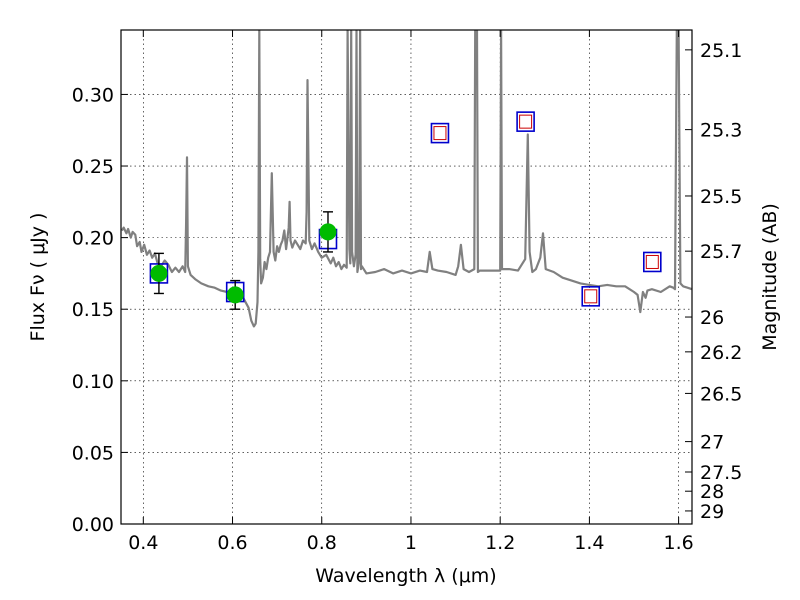 This screenshot has height=600, width=800. What do you see at coordinates (38, 277) in the screenshot?
I see `y-axis-title: Flux Fν ( μJy )` at bounding box center [38, 277].